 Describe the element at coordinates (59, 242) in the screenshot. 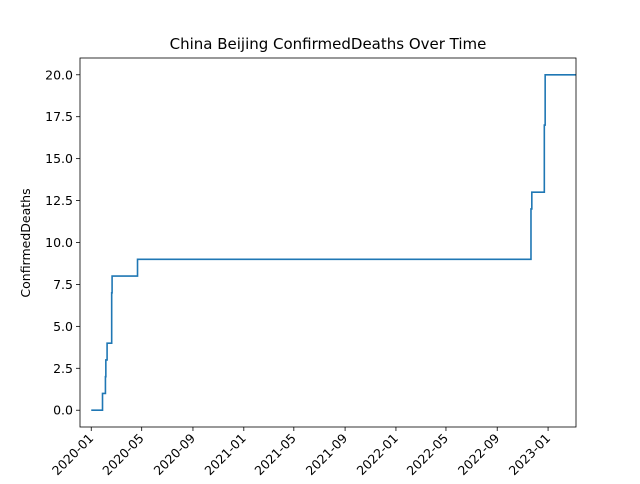

I see `y-tick-label: 10.0` at that location.